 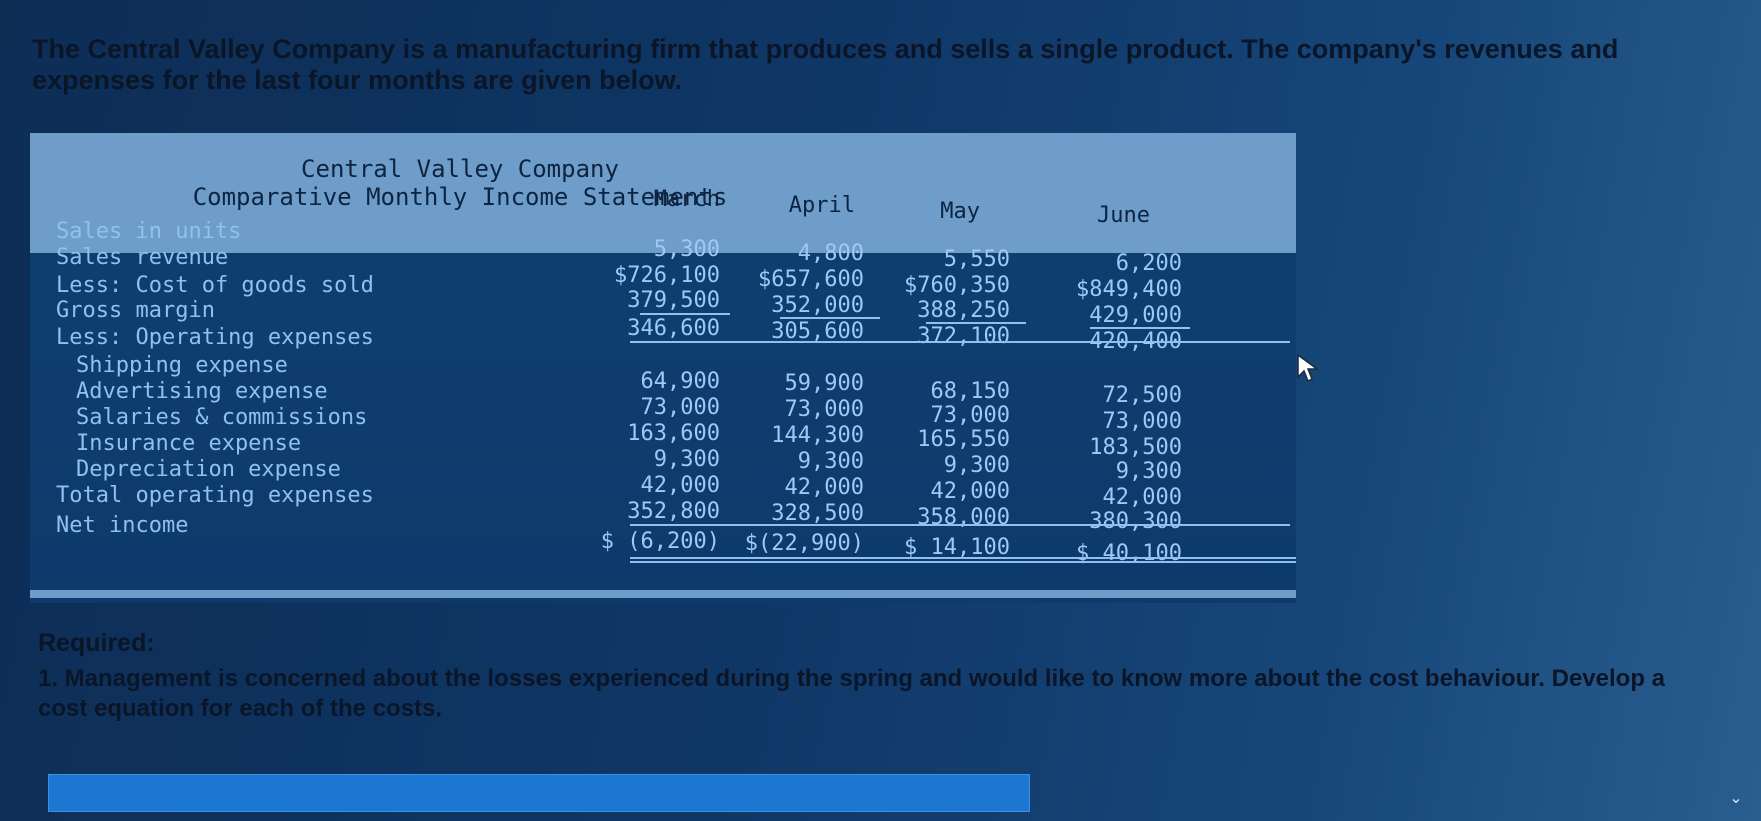 What do you see at coordinates (1142, 421) in the screenshot?
I see `cell-june-advertising: 73,000` at bounding box center [1142, 421].